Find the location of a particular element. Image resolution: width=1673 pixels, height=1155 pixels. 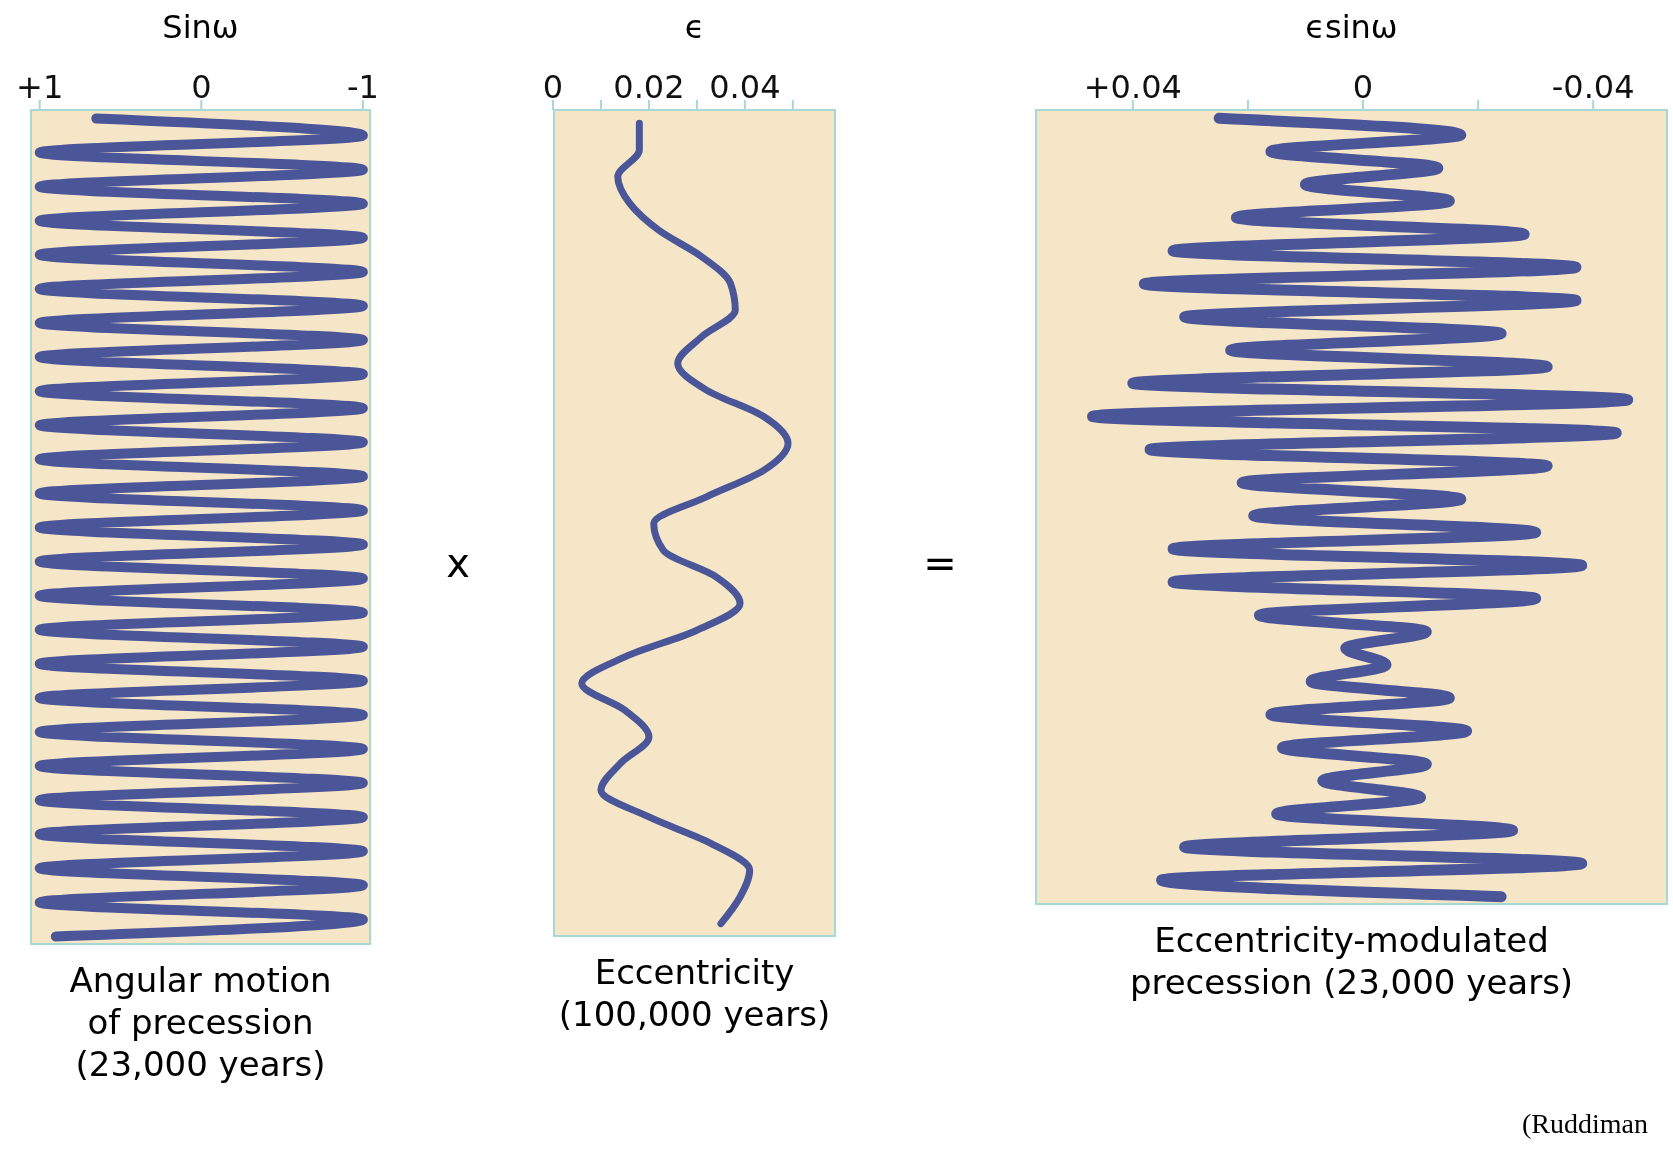

chart-title: Sinω is located at coordinates (200, 27).